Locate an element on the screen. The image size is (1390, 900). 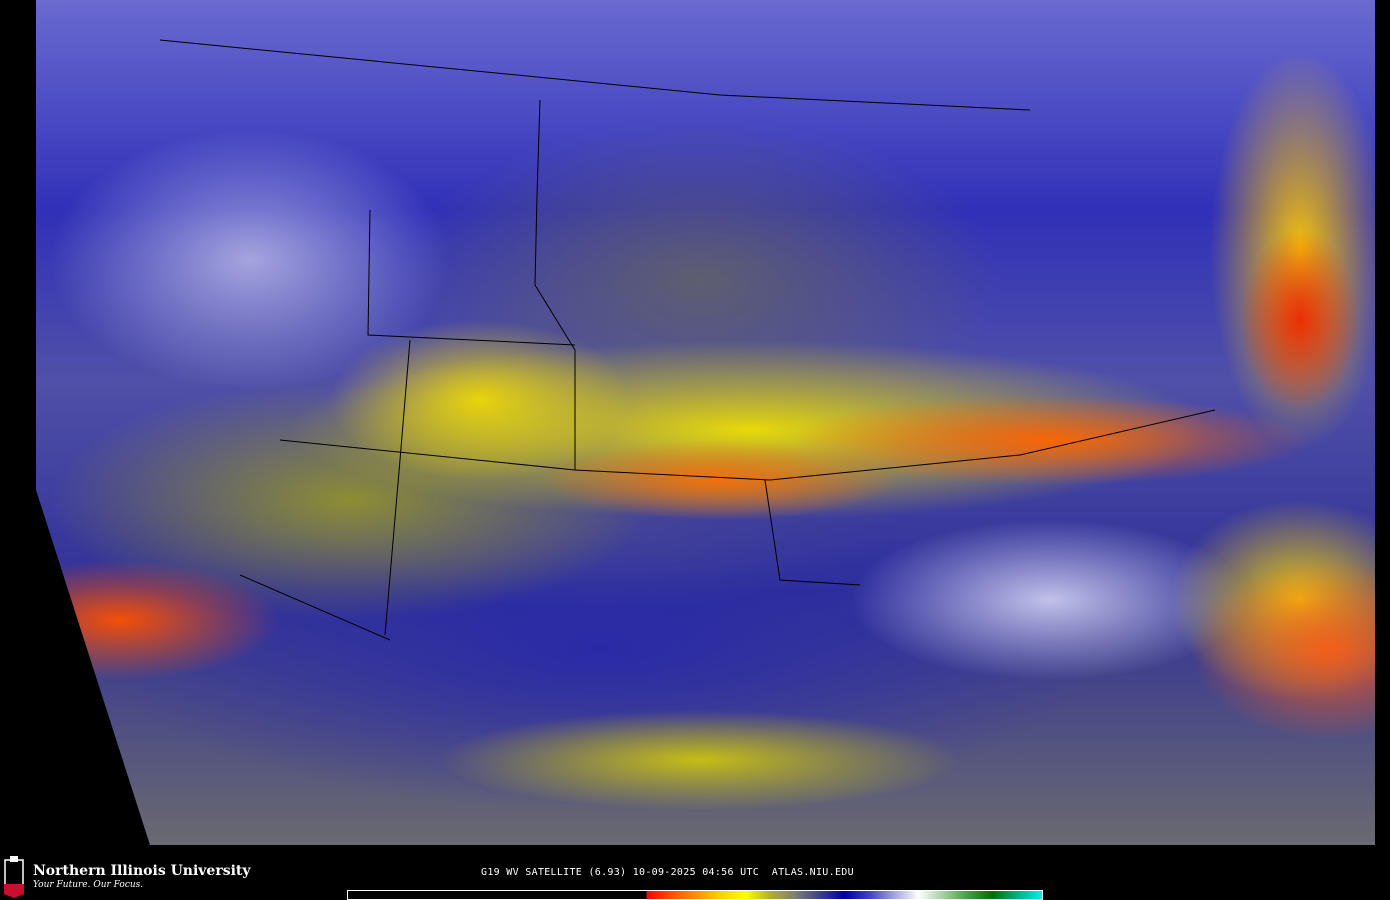
university-tagline: Your Future. Our Focus. is located at coordinates (88, 885).